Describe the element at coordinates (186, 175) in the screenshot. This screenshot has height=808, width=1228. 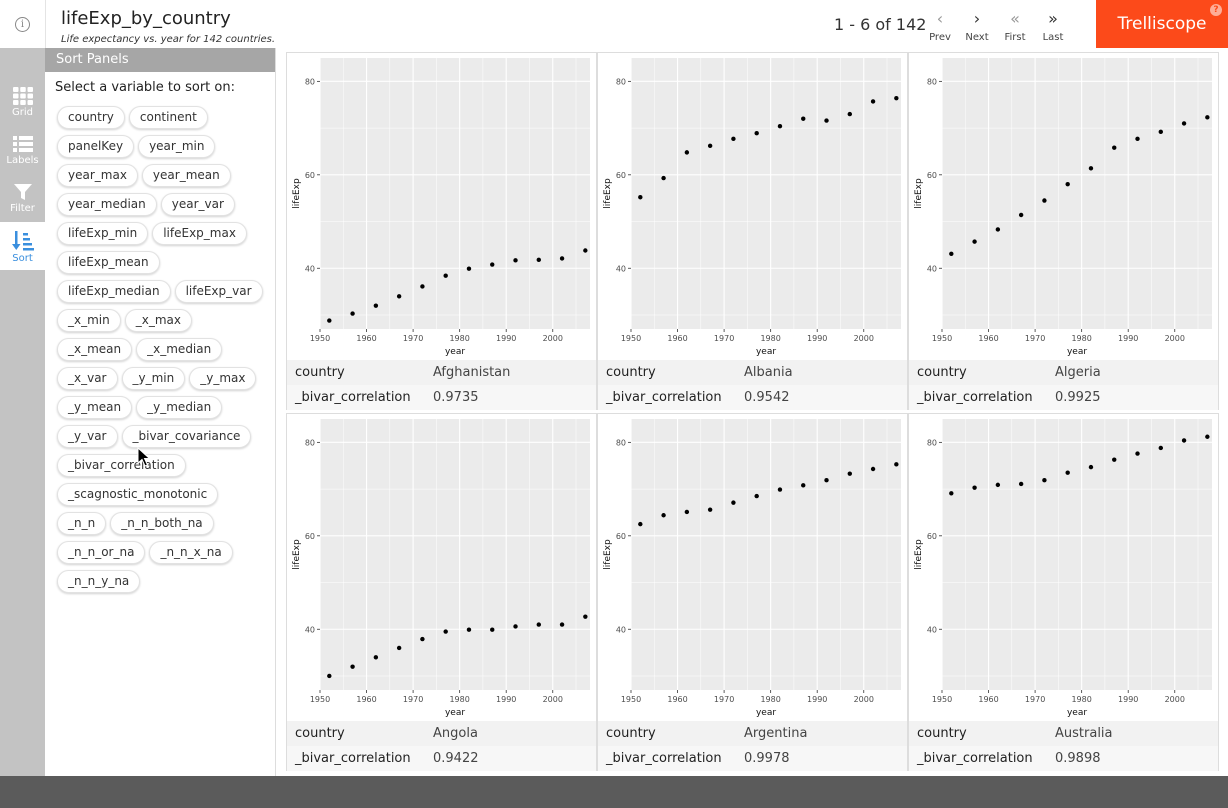
I see `sort-variable-chip: year_mean` at that location.